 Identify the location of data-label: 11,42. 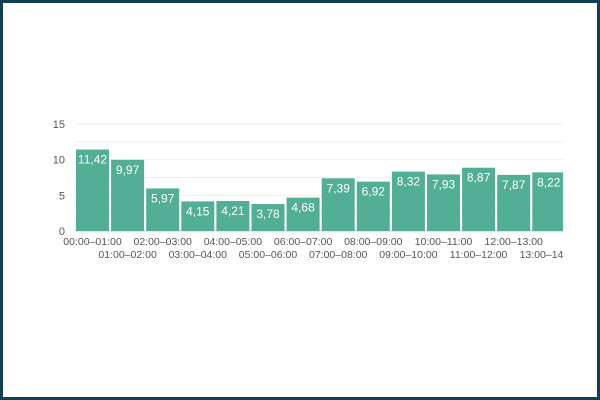
(92, 160).